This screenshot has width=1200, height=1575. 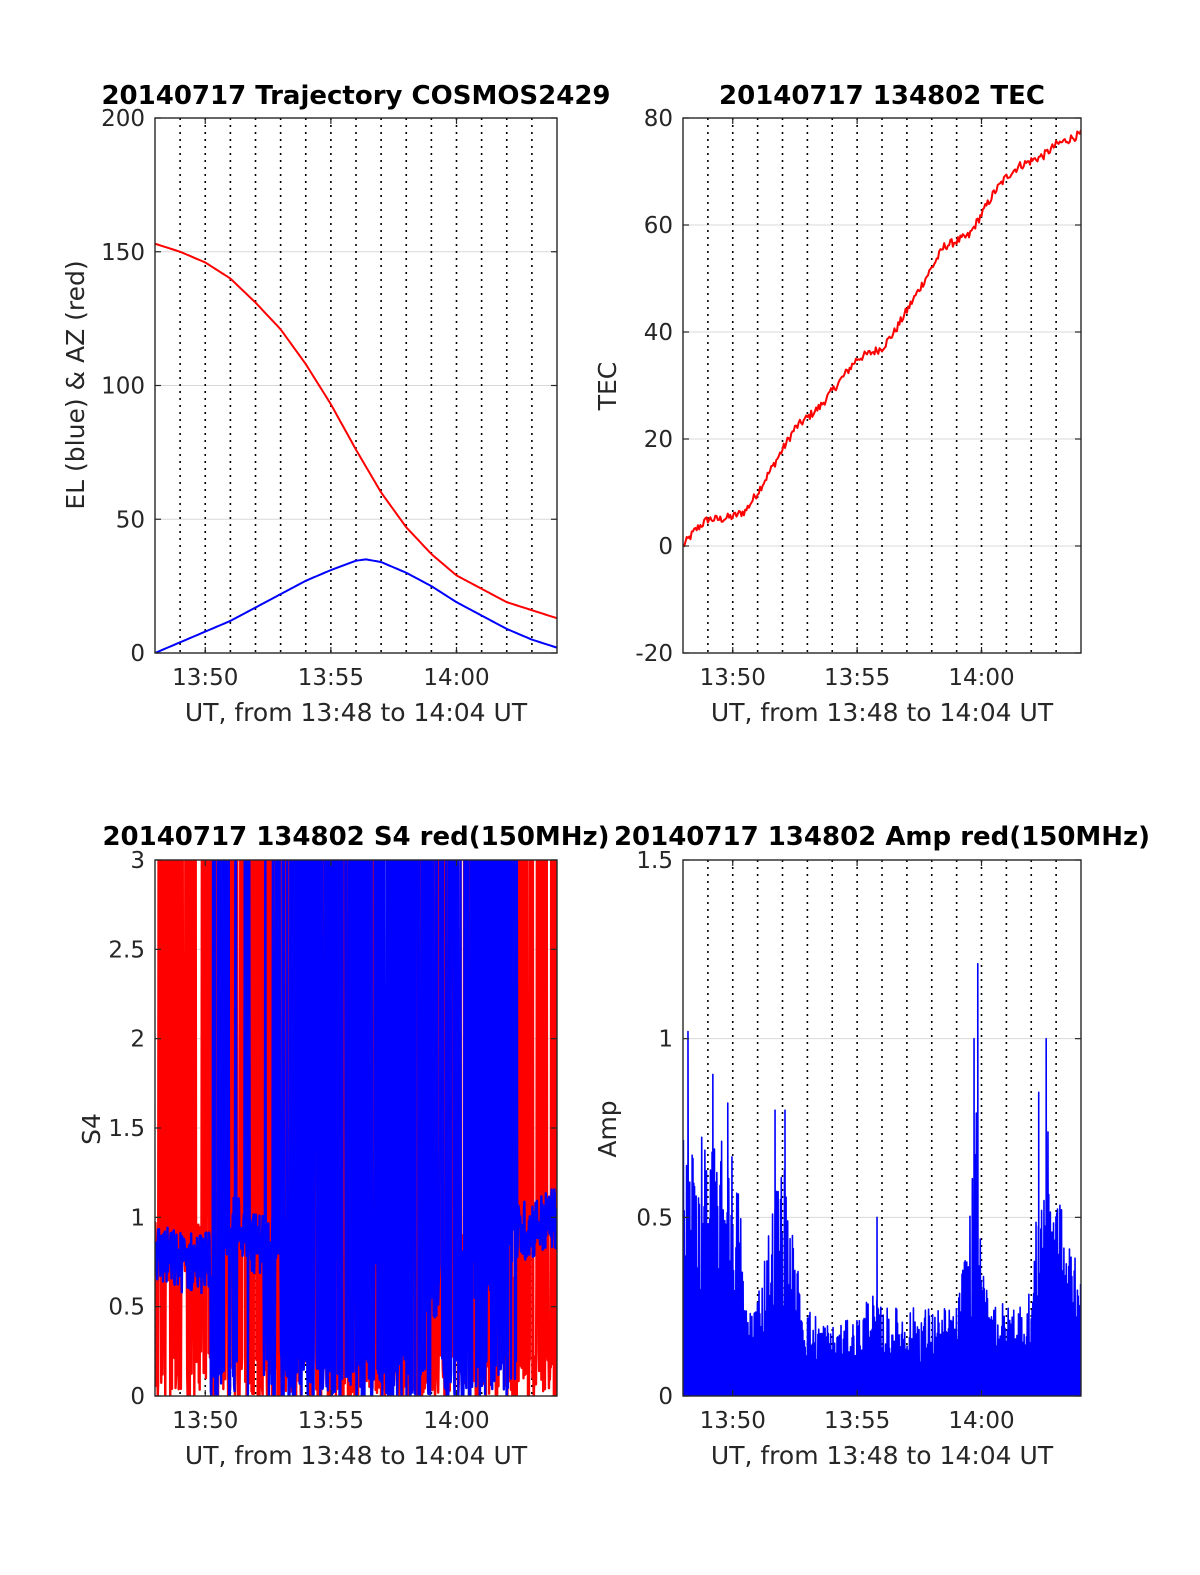 I want to click on y-tick-label: 200, so click(x=123, y=119).